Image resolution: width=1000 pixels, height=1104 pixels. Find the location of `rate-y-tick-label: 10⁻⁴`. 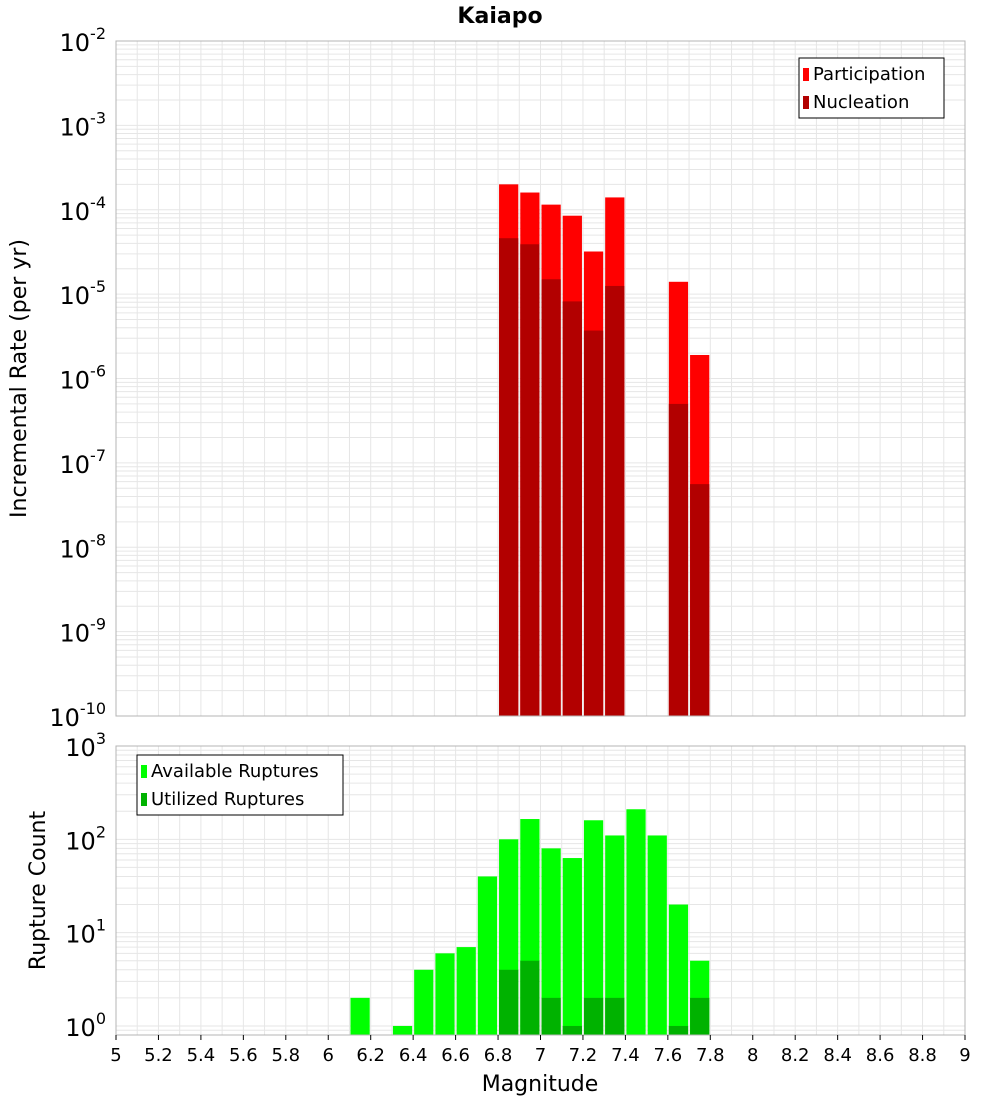

rate-y-tick-label: 10⁻⁴ is located at coordinates (83, 209).